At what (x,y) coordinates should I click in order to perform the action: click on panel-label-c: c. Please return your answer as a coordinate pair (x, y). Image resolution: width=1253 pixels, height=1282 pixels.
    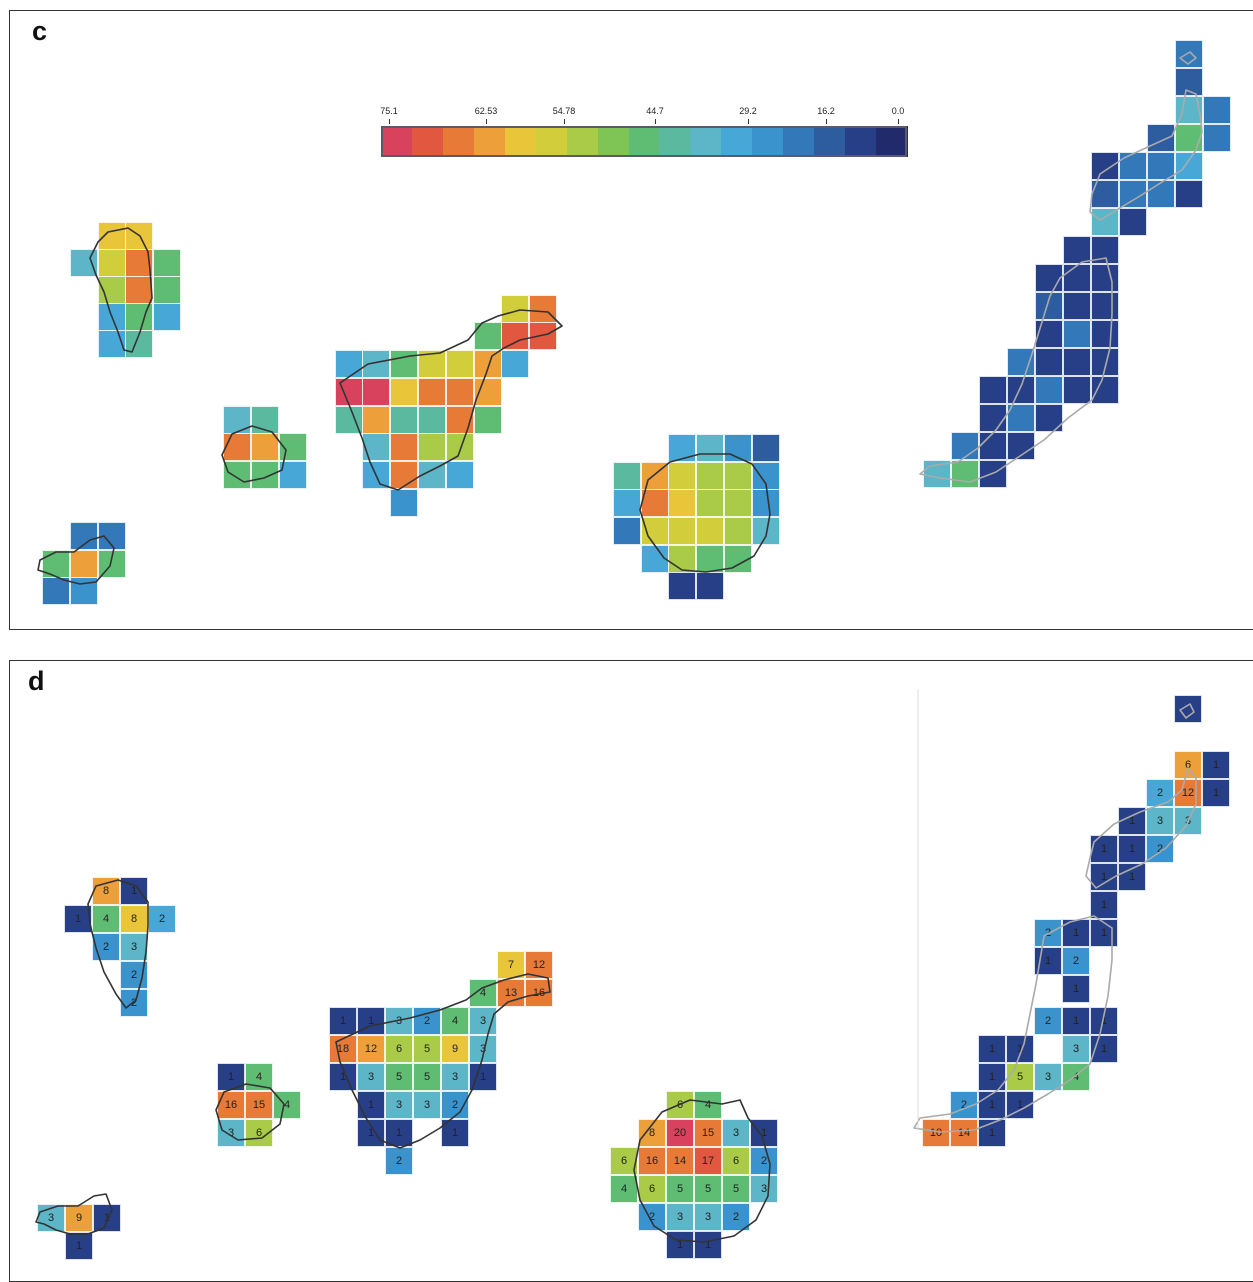
    Looking at the image, I should click on (40, 31).